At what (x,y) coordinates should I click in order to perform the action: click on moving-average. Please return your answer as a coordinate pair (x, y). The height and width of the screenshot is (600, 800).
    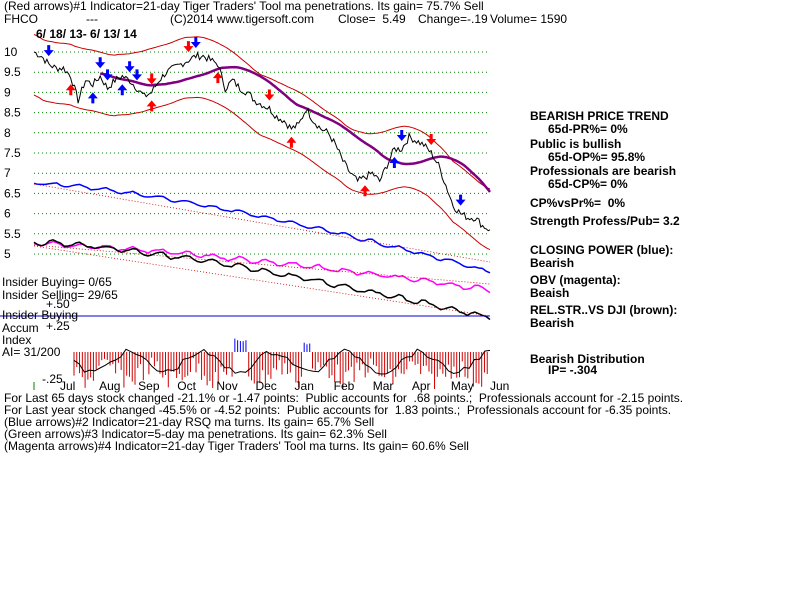
    Looking at the image, I should click on (295, 129).